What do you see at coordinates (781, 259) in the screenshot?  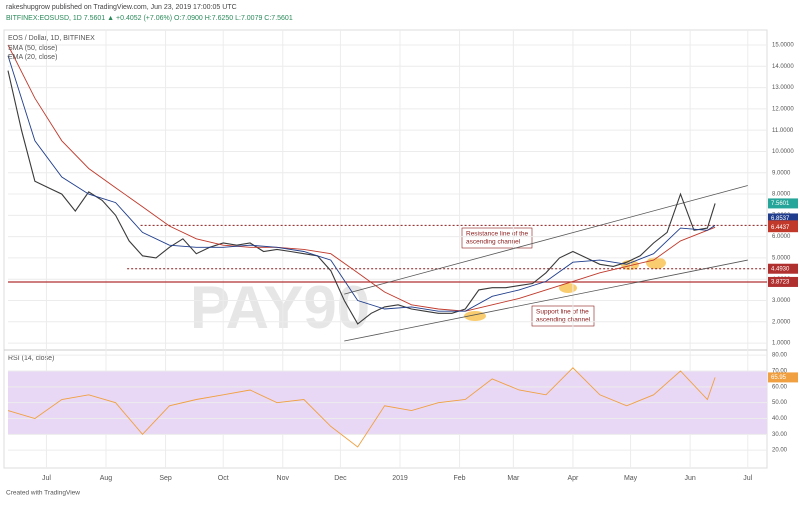 I see `y-tick-label: 5.0000` at bounding box center [781, 259].